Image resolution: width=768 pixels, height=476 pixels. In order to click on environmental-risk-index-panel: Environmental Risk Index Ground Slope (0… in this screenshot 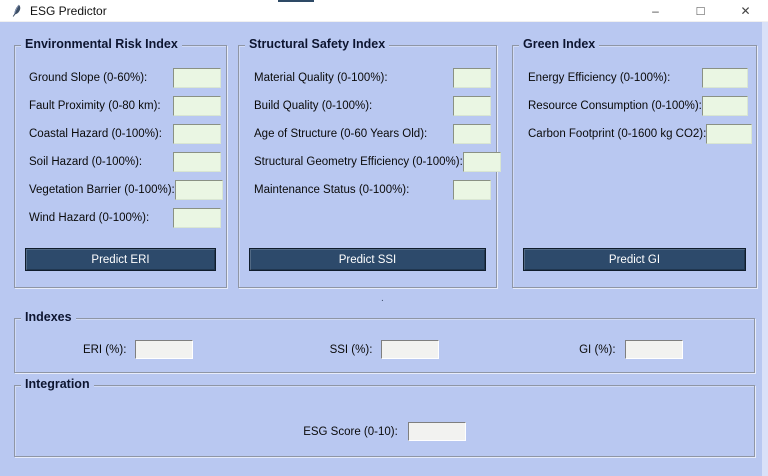, I will do `click(120, 162)`.